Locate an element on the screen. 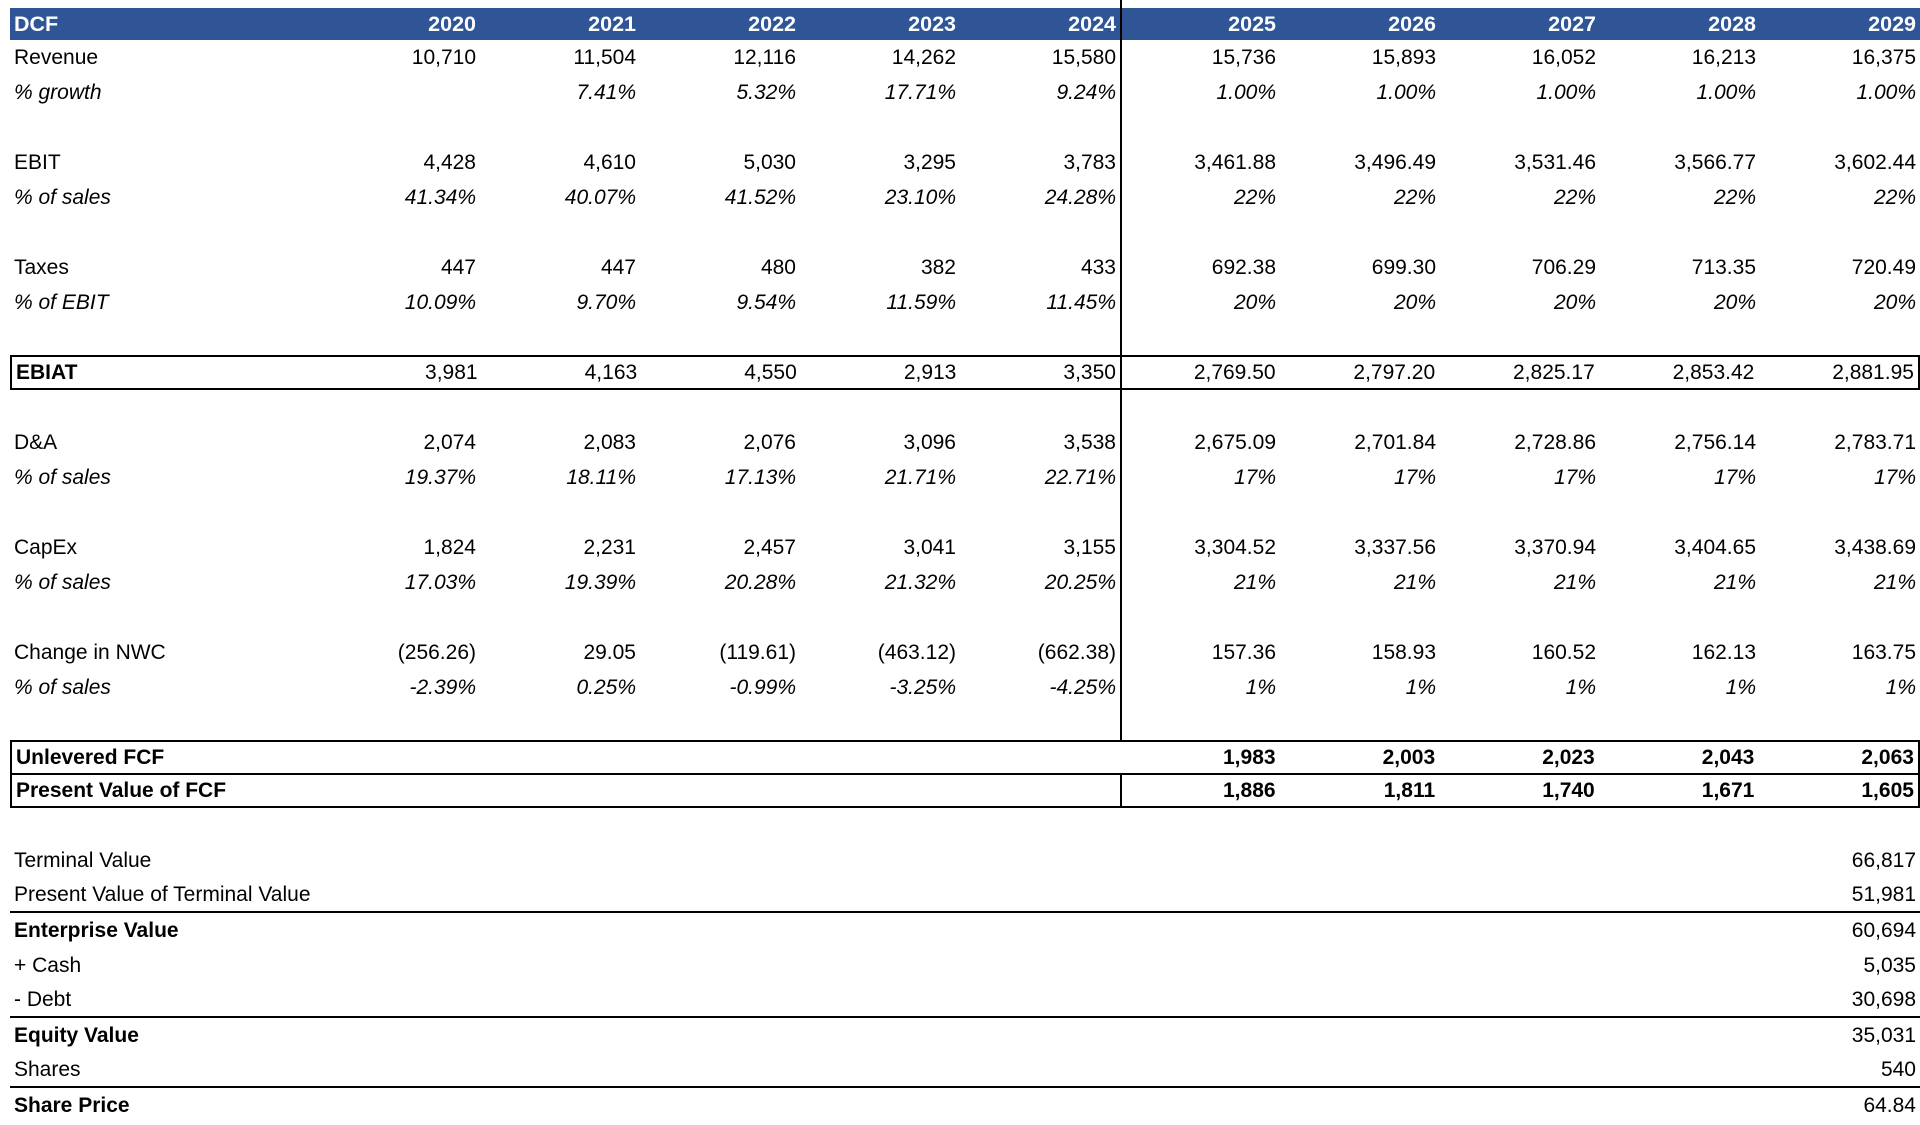  cell-present-value-of-fcf-2026: 1,811 is located at coordinates (1409, 790).